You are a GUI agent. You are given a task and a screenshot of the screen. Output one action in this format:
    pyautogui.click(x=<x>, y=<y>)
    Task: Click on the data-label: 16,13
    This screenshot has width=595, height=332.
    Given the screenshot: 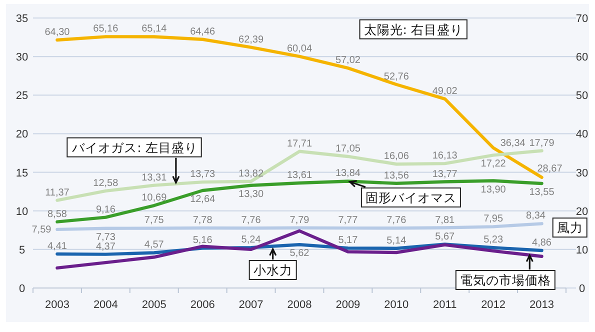 What is the action you would take?
    pyautogui.click(x=445, y=156)
    